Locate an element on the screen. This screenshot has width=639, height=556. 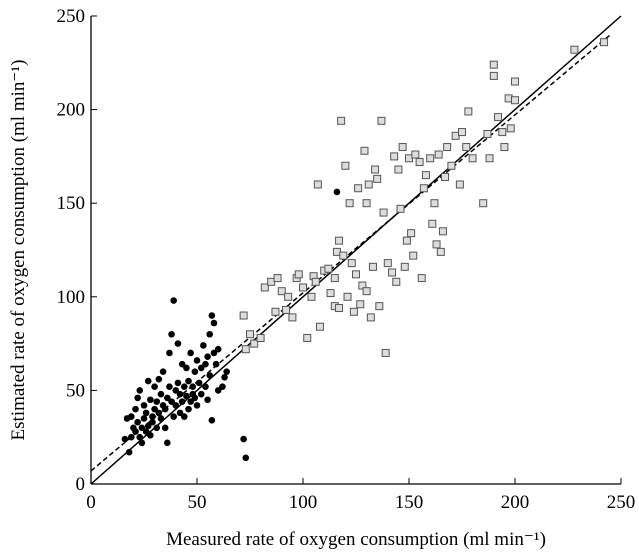
y-tick-label: 250 is located at coordinates (71, 16).